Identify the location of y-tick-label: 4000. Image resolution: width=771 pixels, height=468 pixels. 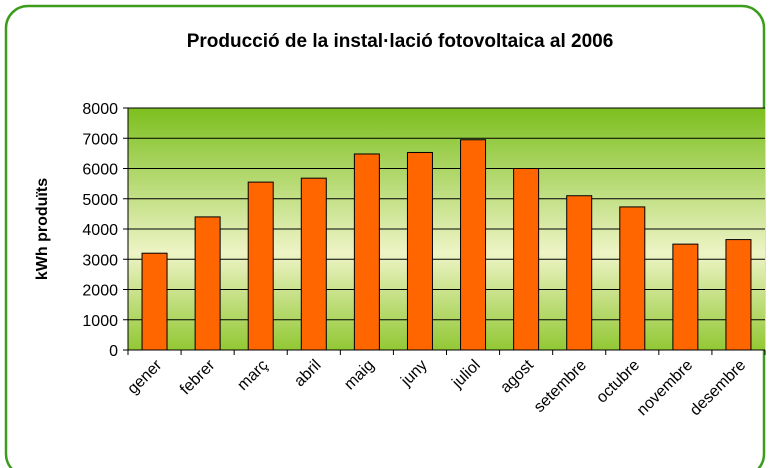
(100, 230).